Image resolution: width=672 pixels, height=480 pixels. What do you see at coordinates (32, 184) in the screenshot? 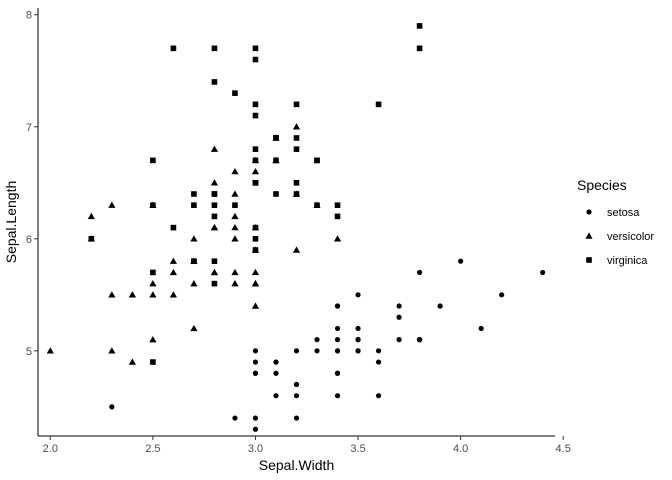
I see `y-axis-ticks: 5 6 7 8` at bounding box center [32, 184].